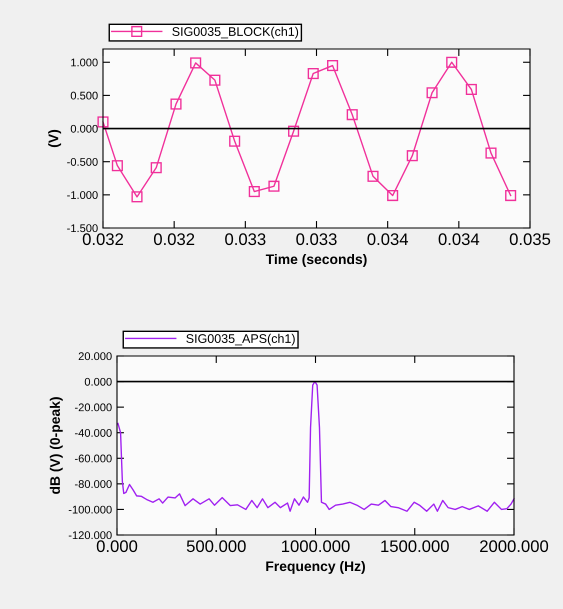 The height and width of the screenshot is (609, 563). I want to click on x-tick-label: 1000.000, so click(316, 546).